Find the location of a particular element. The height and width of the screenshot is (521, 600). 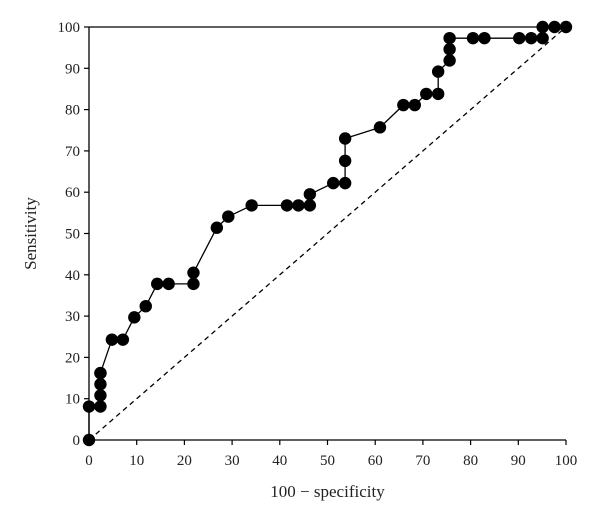

y-tick-label: 20 is located at coordinates (72, 358).